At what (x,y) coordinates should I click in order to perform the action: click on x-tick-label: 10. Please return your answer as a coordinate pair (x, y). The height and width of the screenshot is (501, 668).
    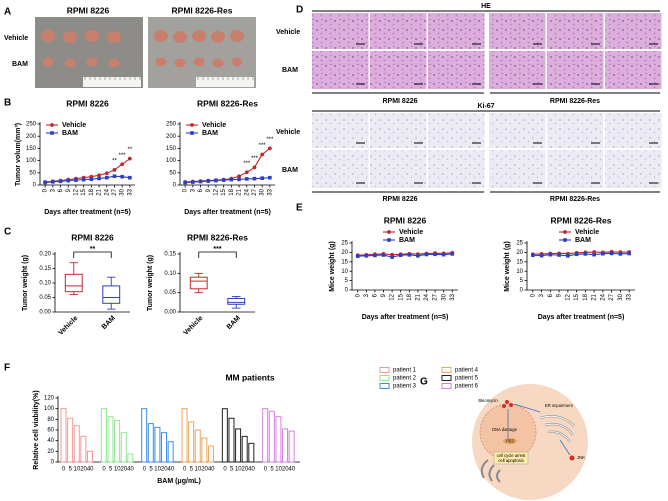
    Looking at the image, I should click on (77, 470).